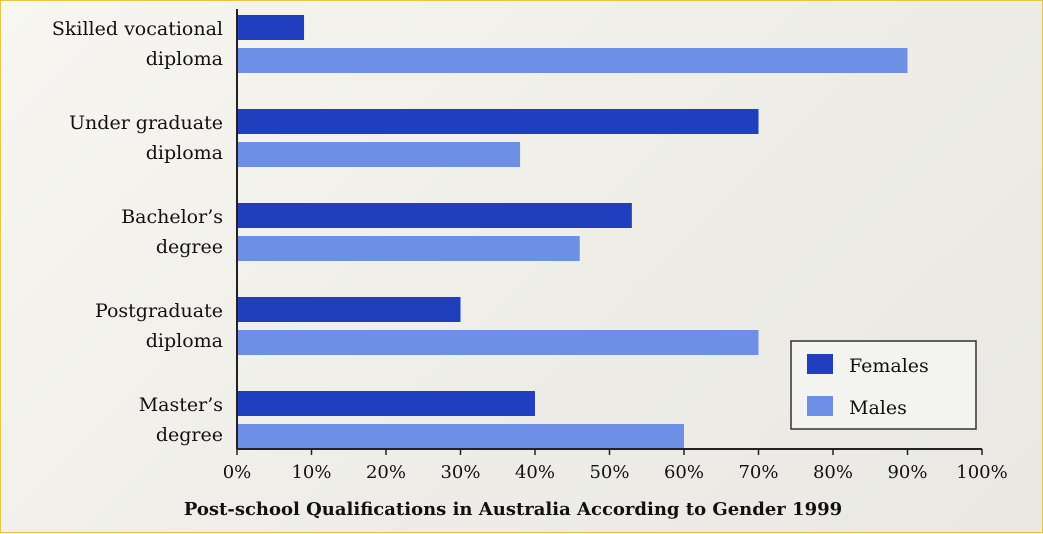 This screenshot has height=534, width=1043. I want to click on category-label-0-line-0: Skilled vocational, so click(137, 29).